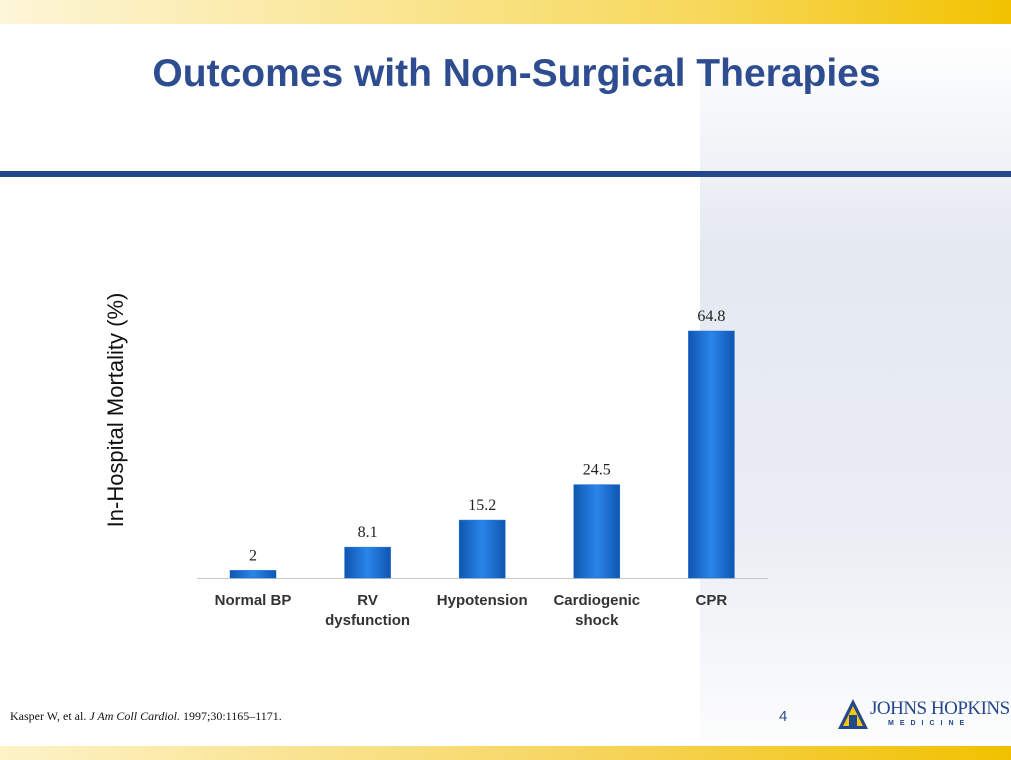 This screenshot has height=760, width=1011. What do you see at coordinates (505, 174) in the screenshot?
I see `title-rule` at bounding box center [505, 174].